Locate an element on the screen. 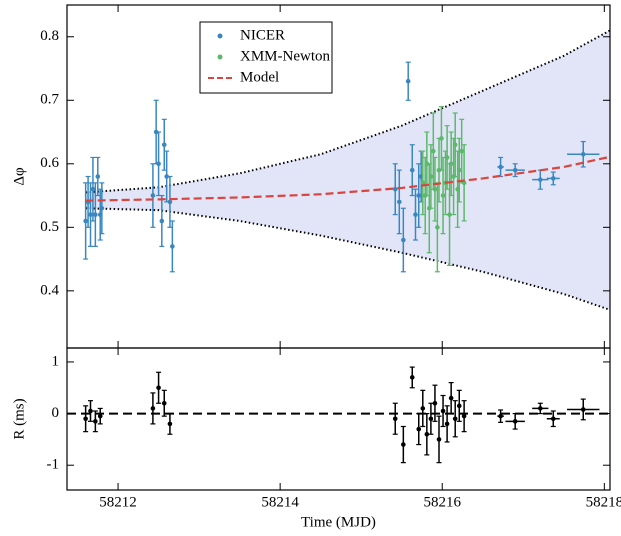 This screenshot has width=621, height=536. x-tick-label: 58216 is located at coordinates (442, 502).